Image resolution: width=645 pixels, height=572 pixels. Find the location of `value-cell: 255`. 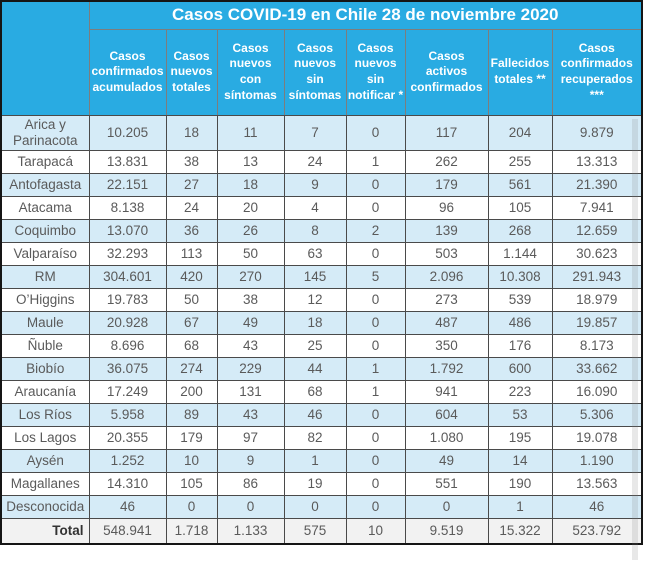

value-cell: 255 is located at coordinates (520, 161).